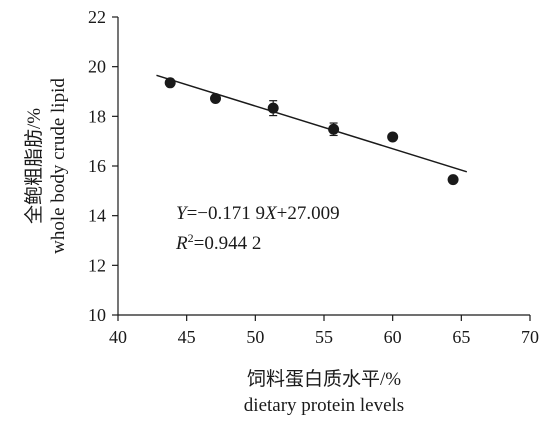 The width and height of the screenshot is (546, 424). What do you see at coordinates (324, 337) in the screenshot?
I see `x-tick-label: 55` at bounding box center [324, 337].